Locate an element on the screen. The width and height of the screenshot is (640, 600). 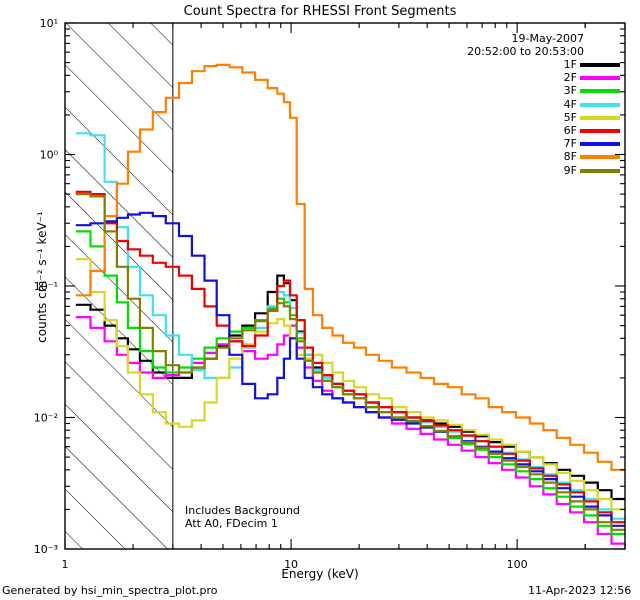
legend-item-1f: 1F is located at coordinates (532, 64).